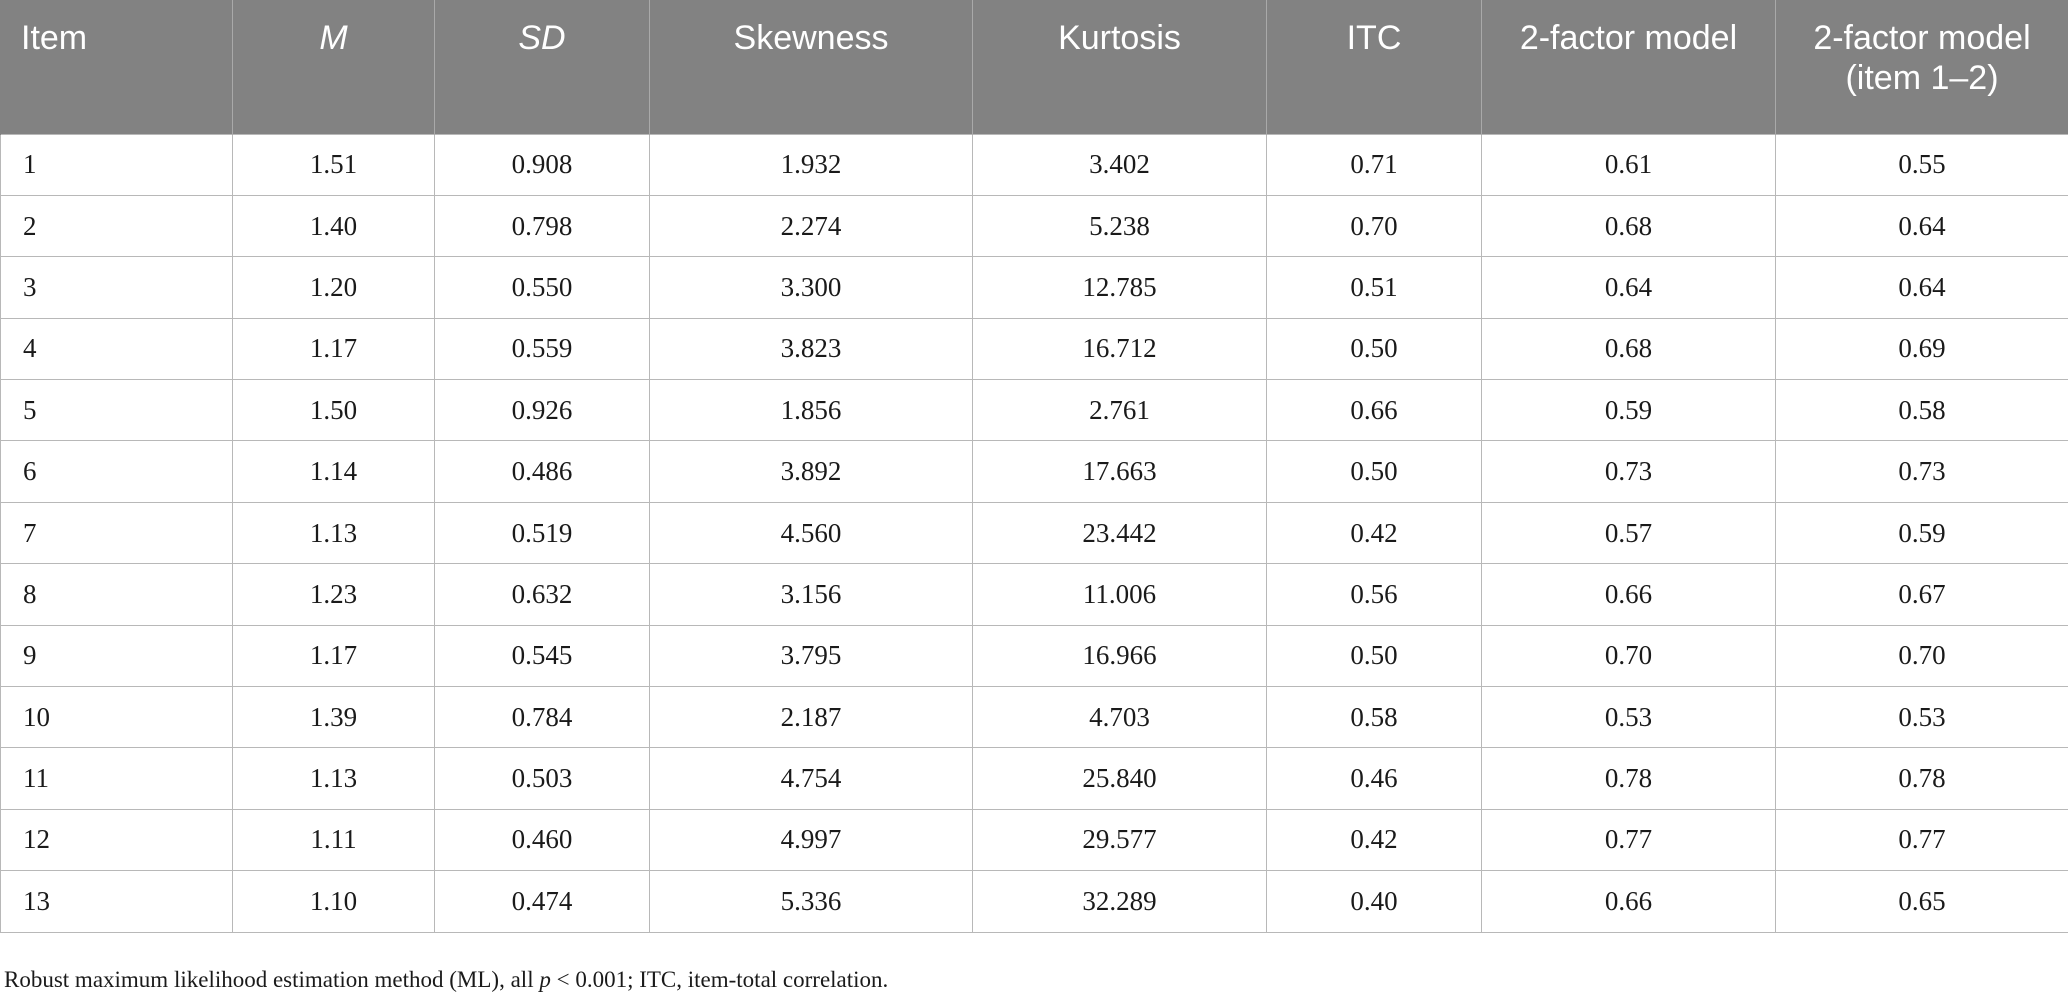  What do you see at coordinates (116, 656) in the screenshot?
I see `item-number-cell: 9` at bounding box center [116, 656].